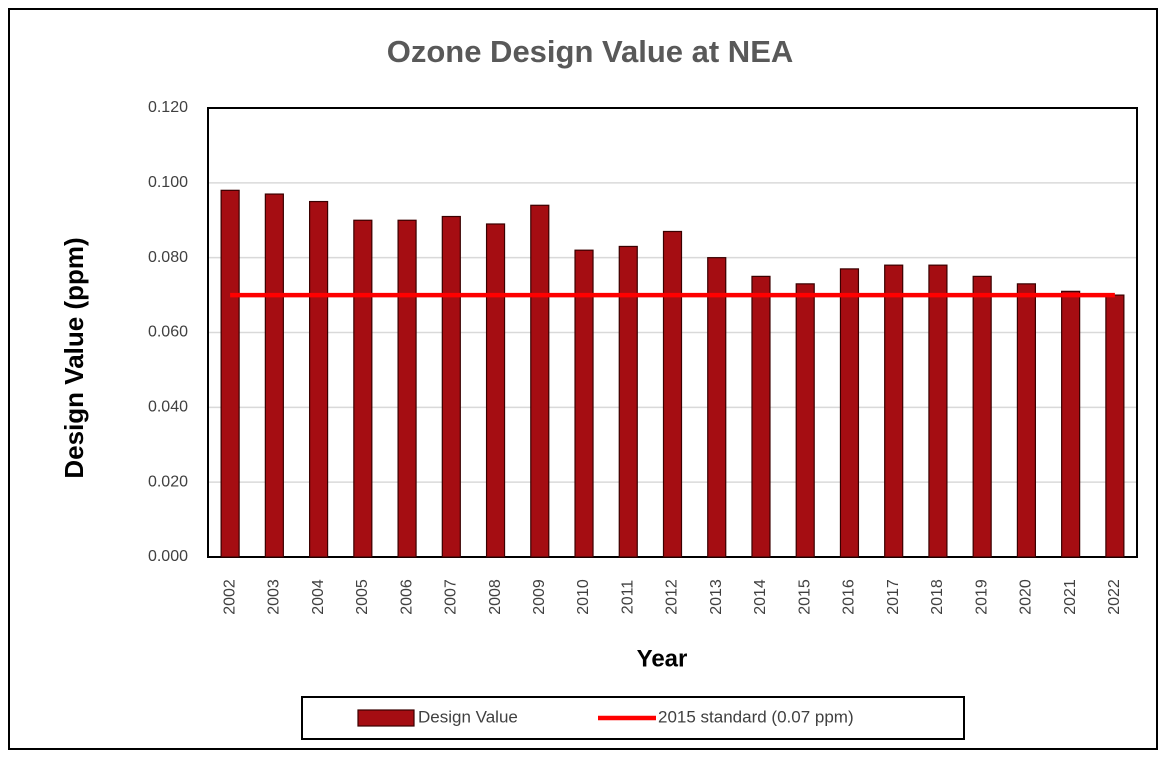 This screenshot has width=1166, height=758. I want to click on x-tick-label: 2007, so click(451, 597).